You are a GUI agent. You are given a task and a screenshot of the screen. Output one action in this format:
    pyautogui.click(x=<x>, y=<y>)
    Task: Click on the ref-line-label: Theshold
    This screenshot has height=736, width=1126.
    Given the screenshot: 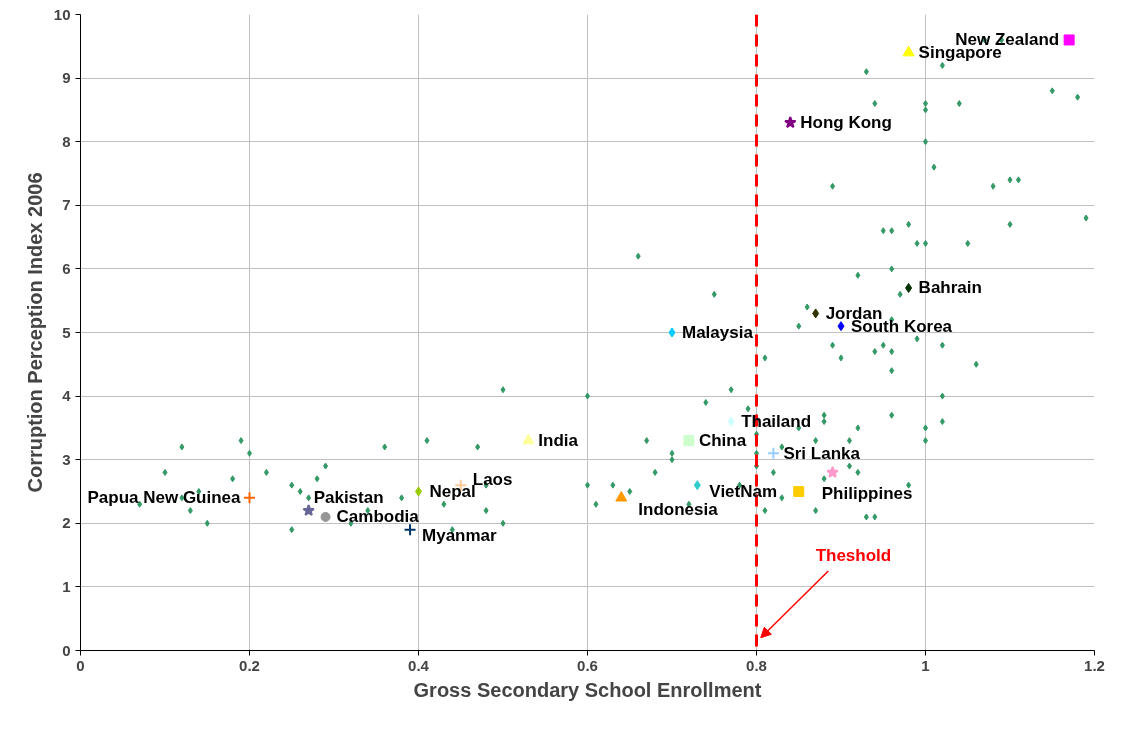 What is the action you would take?
    pyautogui.click(x=853, y=555)
    